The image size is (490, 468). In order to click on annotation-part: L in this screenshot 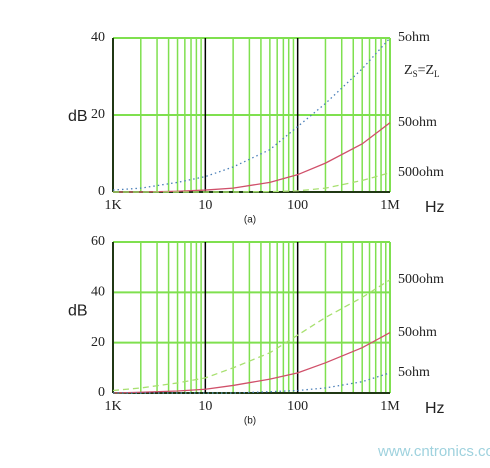, I will do `click(437, 74)`.